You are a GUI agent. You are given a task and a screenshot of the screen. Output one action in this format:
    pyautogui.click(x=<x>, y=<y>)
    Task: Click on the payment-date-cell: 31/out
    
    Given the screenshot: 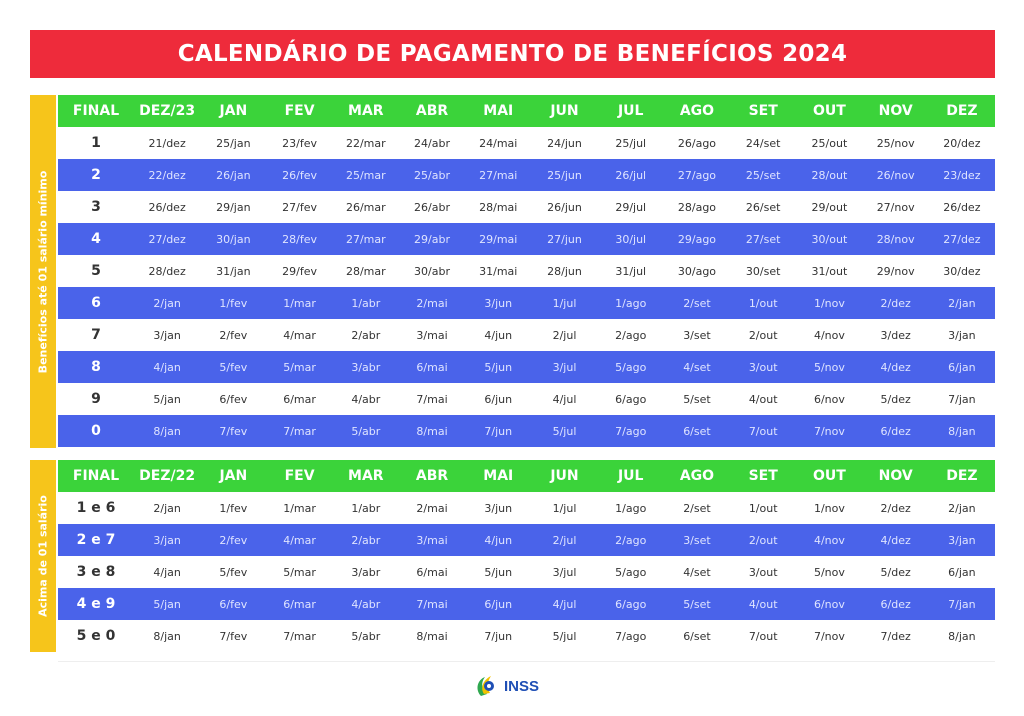 What is the action you would take?
    pyautogui.click(x=829, y=271)
    